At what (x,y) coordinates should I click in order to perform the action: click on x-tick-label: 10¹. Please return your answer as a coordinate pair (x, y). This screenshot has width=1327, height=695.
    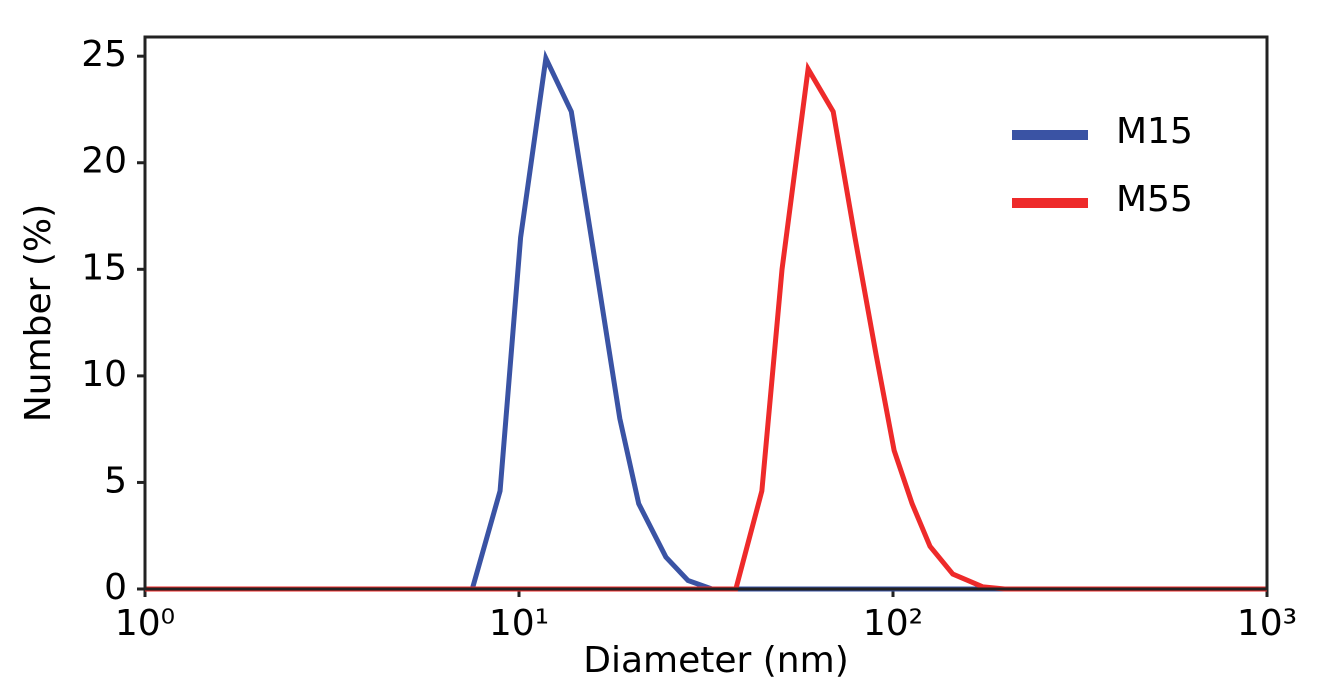
    Looking at the image, I should click on (519, 623).